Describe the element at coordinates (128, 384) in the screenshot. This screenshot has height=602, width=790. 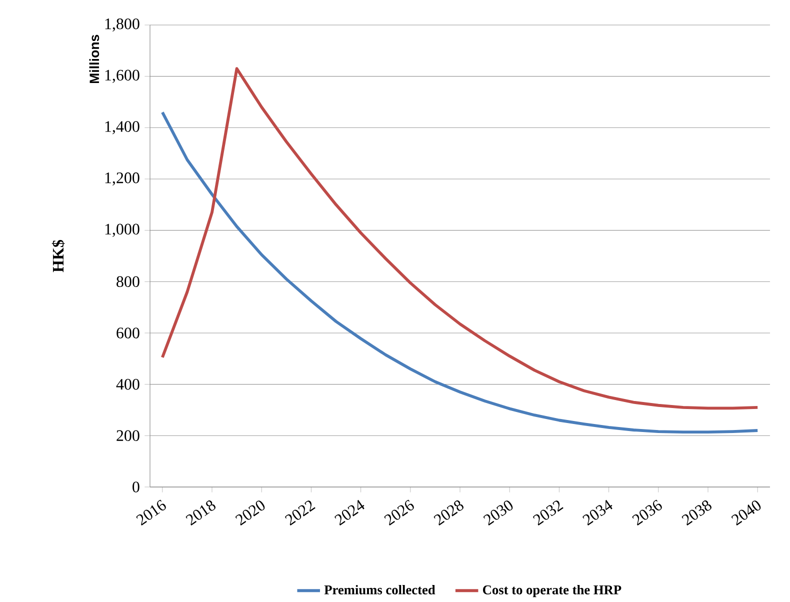
I see `y-tick-label: 400` at that location.